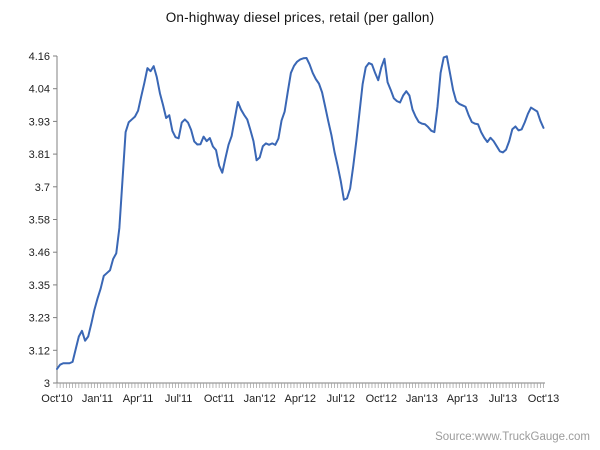 The width and height of the screenshot is (600, 450). Describe the element at coordinates (503, 399) in the screenshot. I see `x-tick-label: Jul'13` at that location.